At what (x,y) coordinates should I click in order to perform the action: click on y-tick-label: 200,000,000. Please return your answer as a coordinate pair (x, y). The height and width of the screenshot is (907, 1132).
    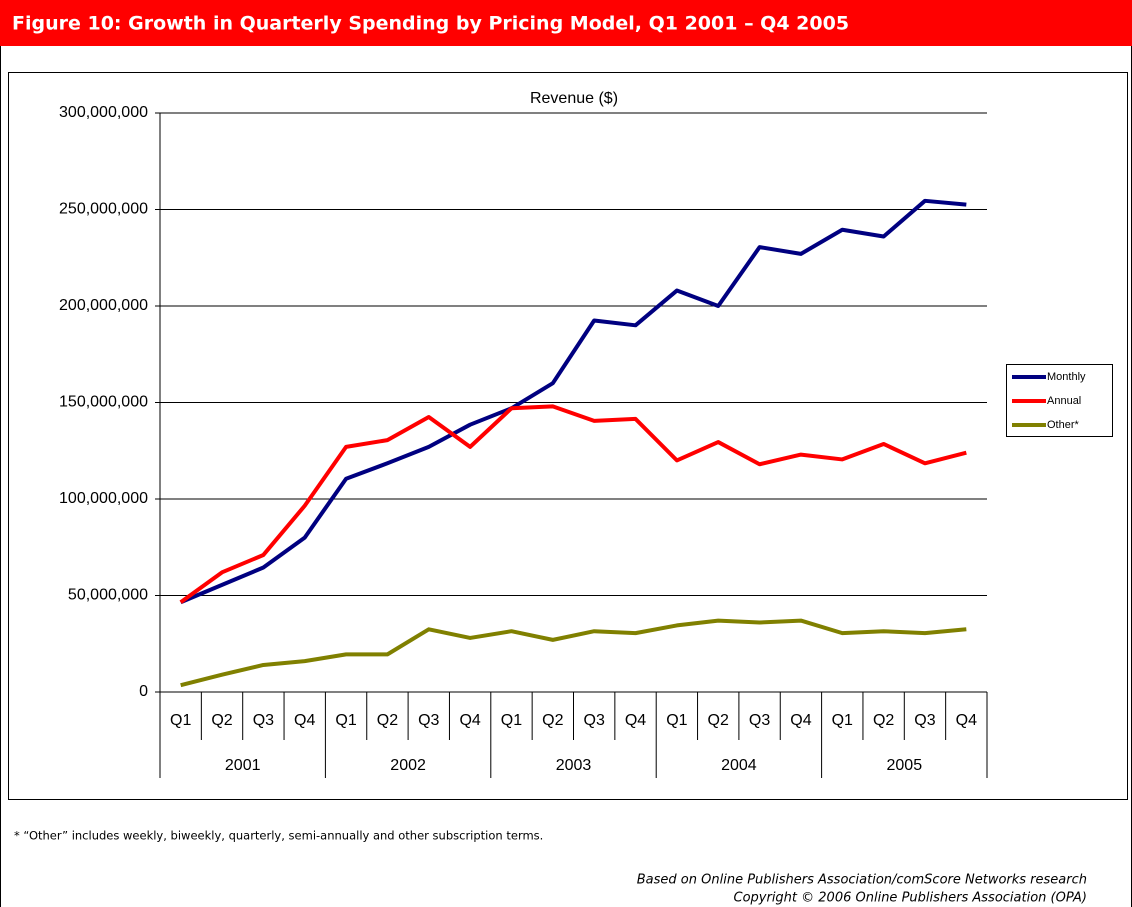
    Looking at the image, I should click on (103, 305).